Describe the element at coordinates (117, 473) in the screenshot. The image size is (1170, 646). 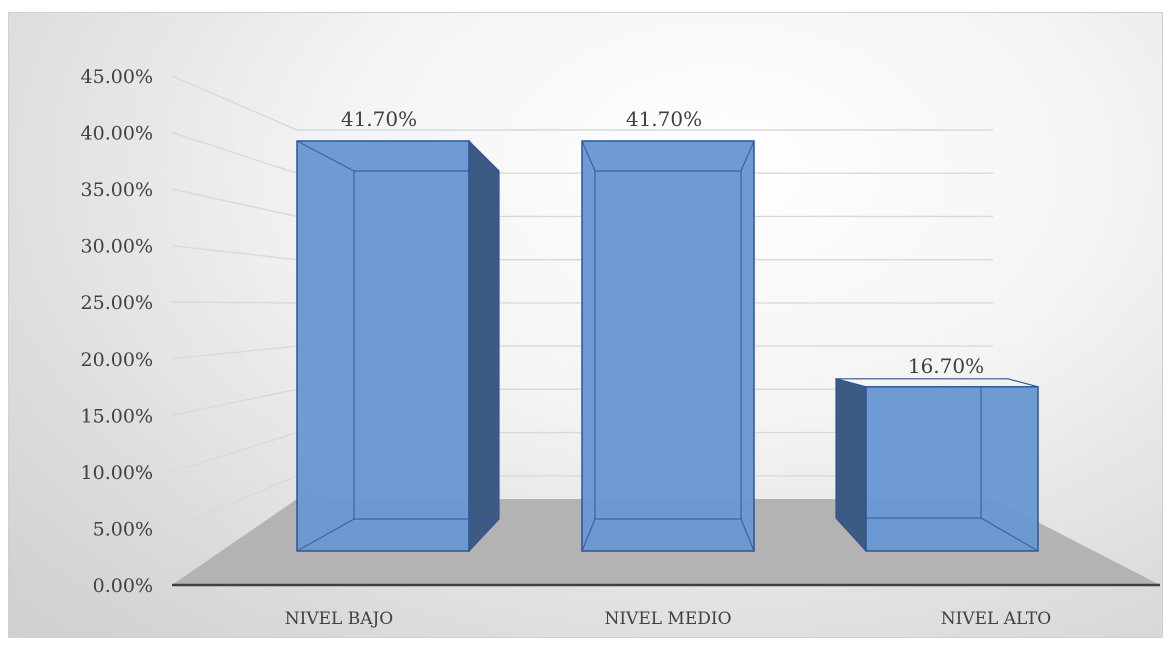
I see `y-tick-label: 10.00%` at that location.